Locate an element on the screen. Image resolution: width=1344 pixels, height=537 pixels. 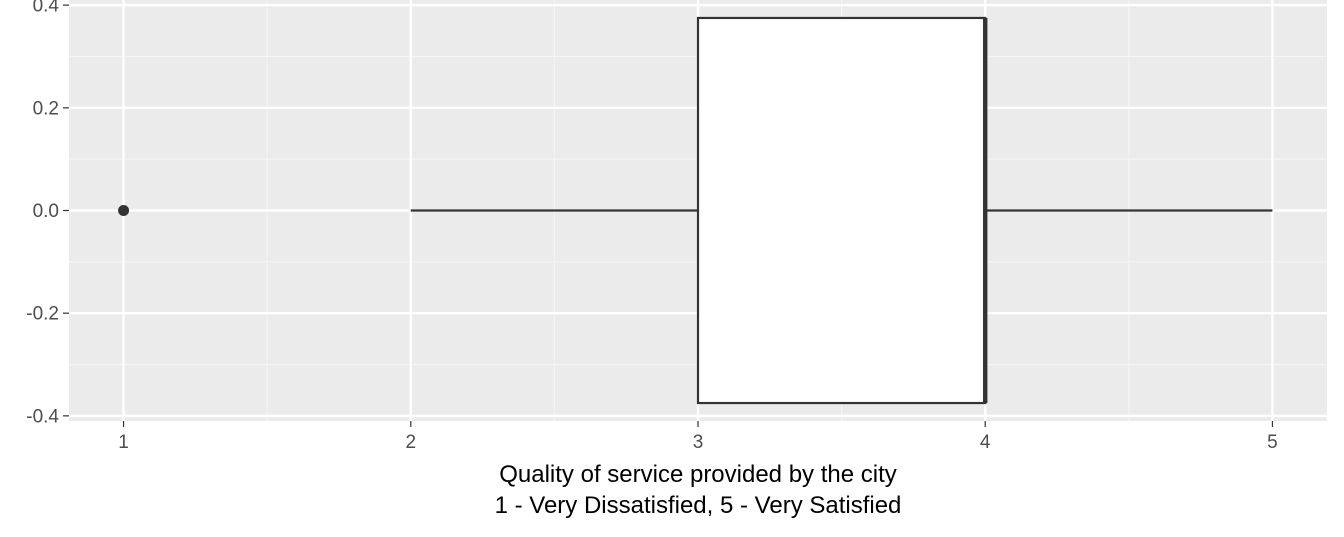
y-tick-label: 0.4 is located at coordinates (46, 8).